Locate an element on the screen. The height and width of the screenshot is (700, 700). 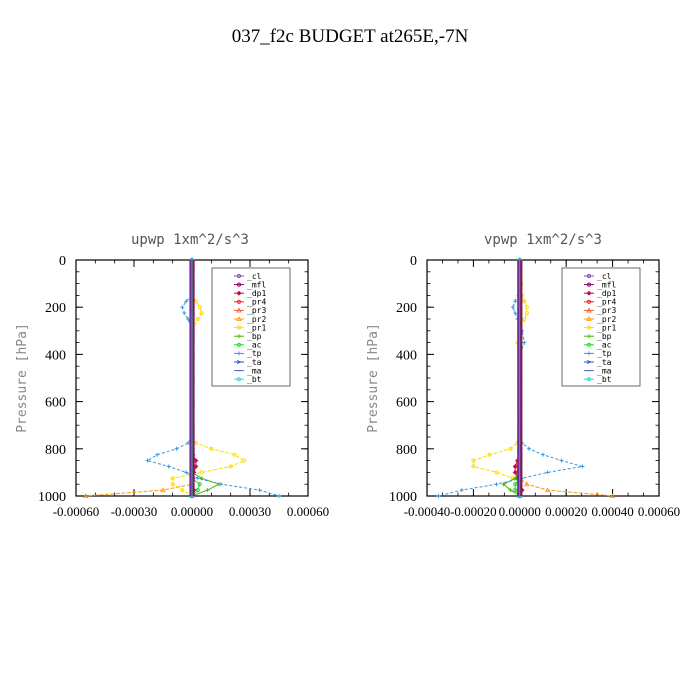
legend-label: _bt is located at coordinates (604, 379).